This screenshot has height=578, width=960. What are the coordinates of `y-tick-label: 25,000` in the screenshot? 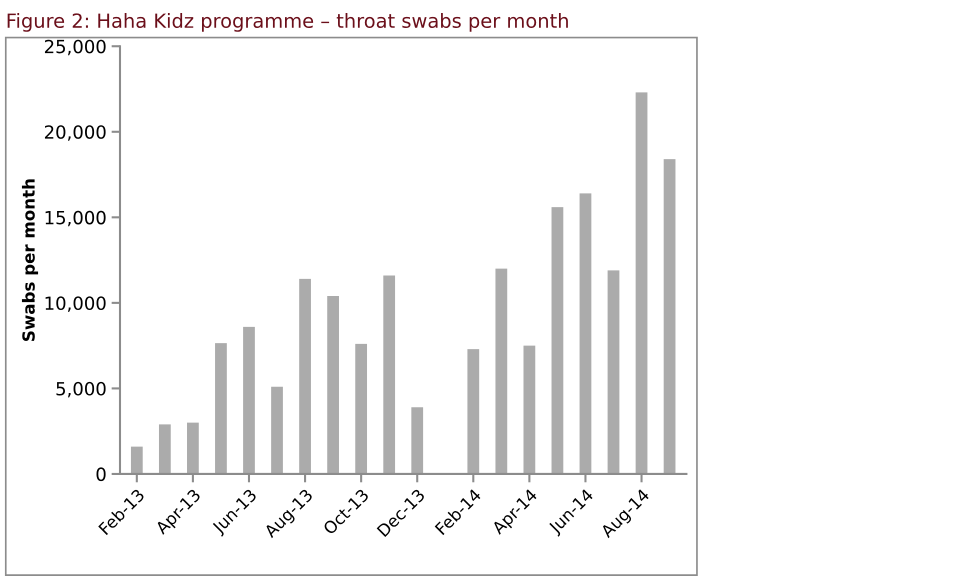 It's located at (75, 48).